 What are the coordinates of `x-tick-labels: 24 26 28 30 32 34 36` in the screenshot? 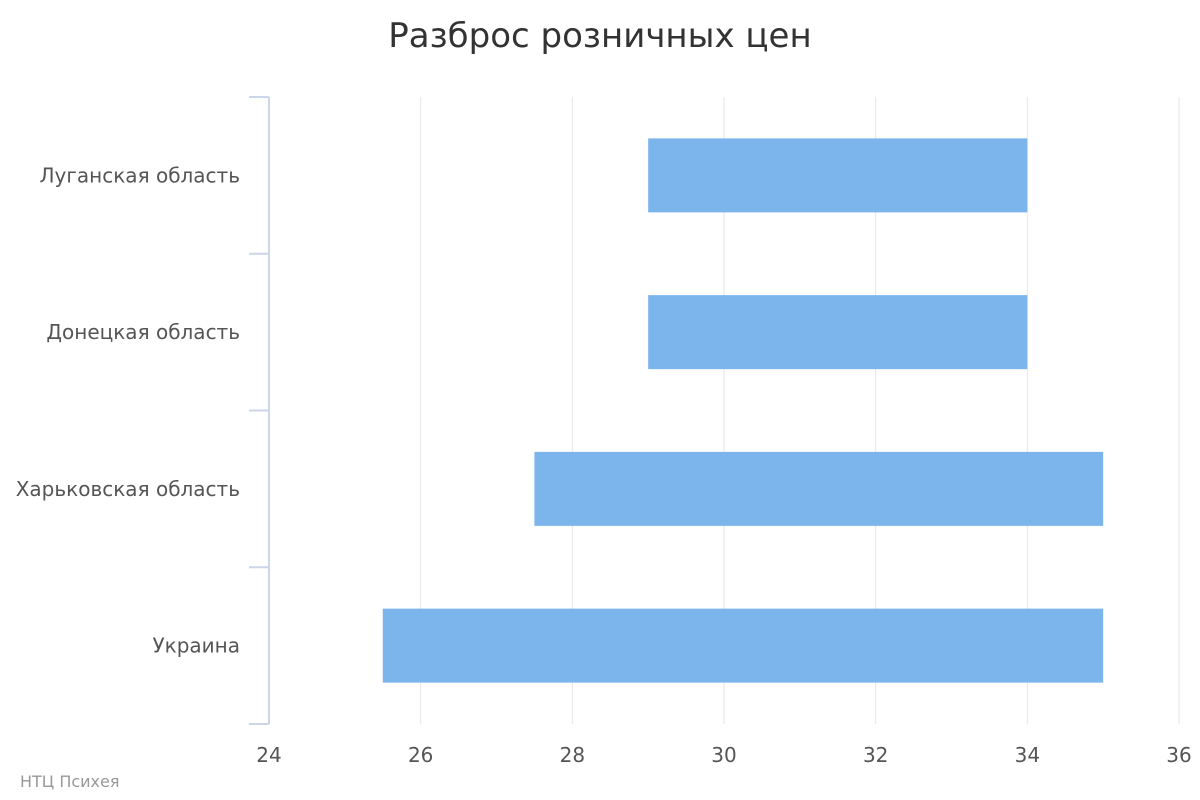 It's located at (723, 755).